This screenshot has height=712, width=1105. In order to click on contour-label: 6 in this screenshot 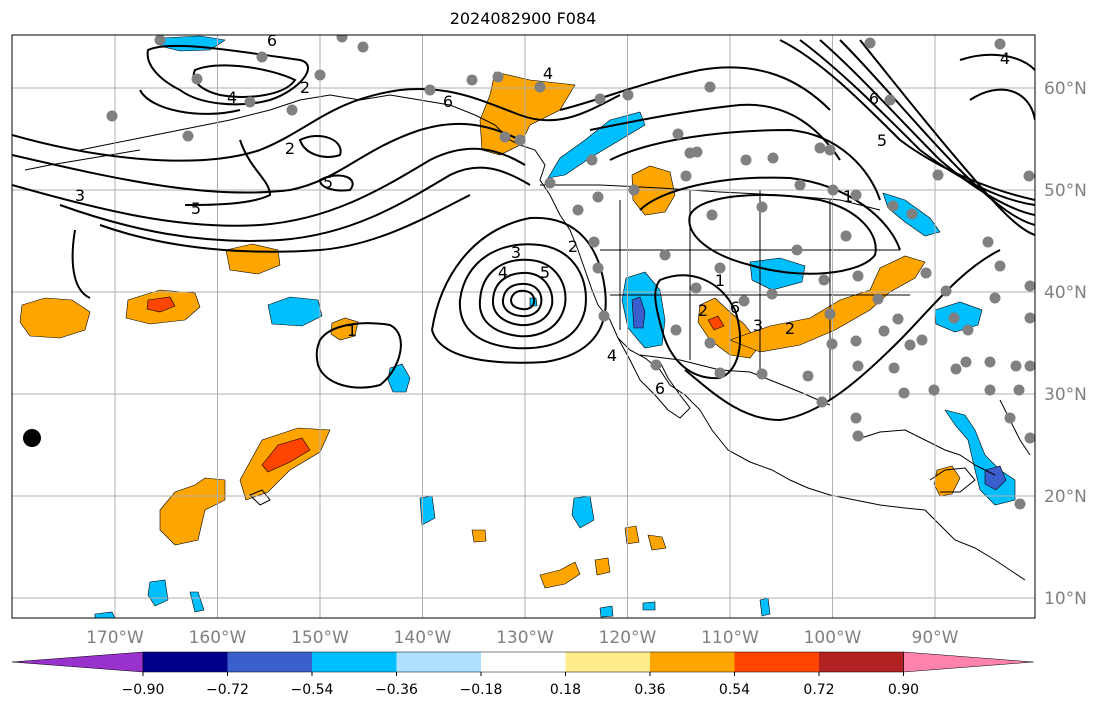, I will do `click(272, 40)`.